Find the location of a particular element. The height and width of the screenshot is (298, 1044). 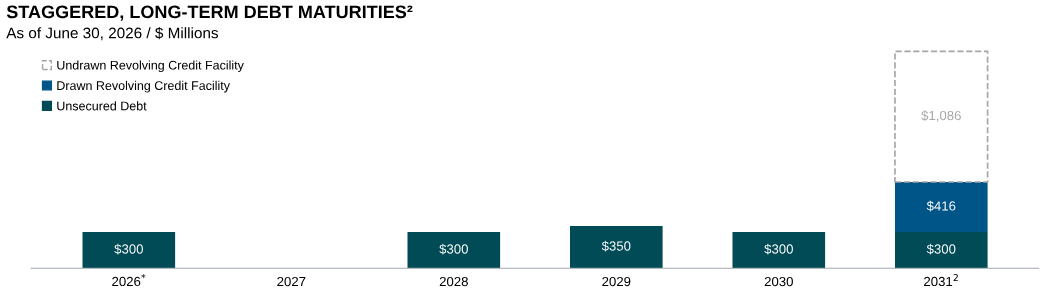

legend-label: Unsecured Debt is located at coordinates (102, 106).